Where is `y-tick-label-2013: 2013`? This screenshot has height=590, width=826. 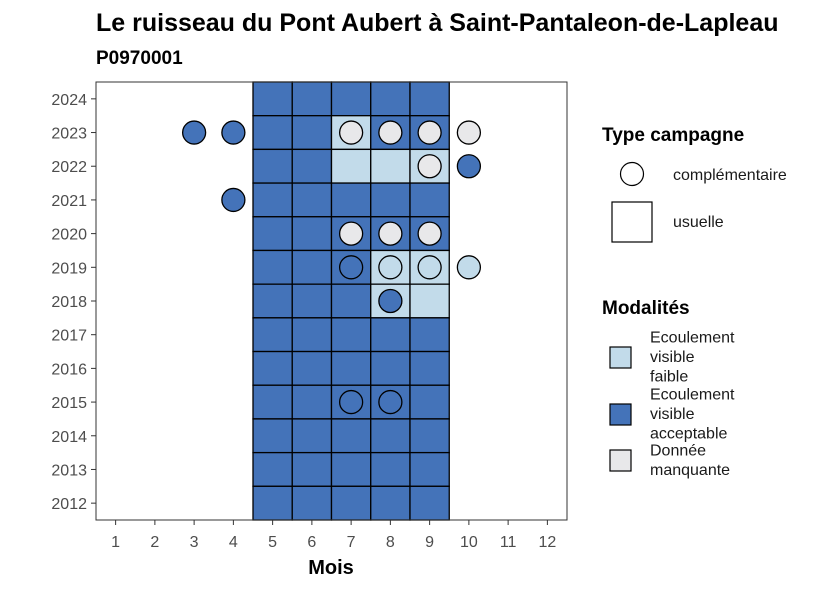
y-tick-label-2013: 2013 is located at coordinates (69, 470).